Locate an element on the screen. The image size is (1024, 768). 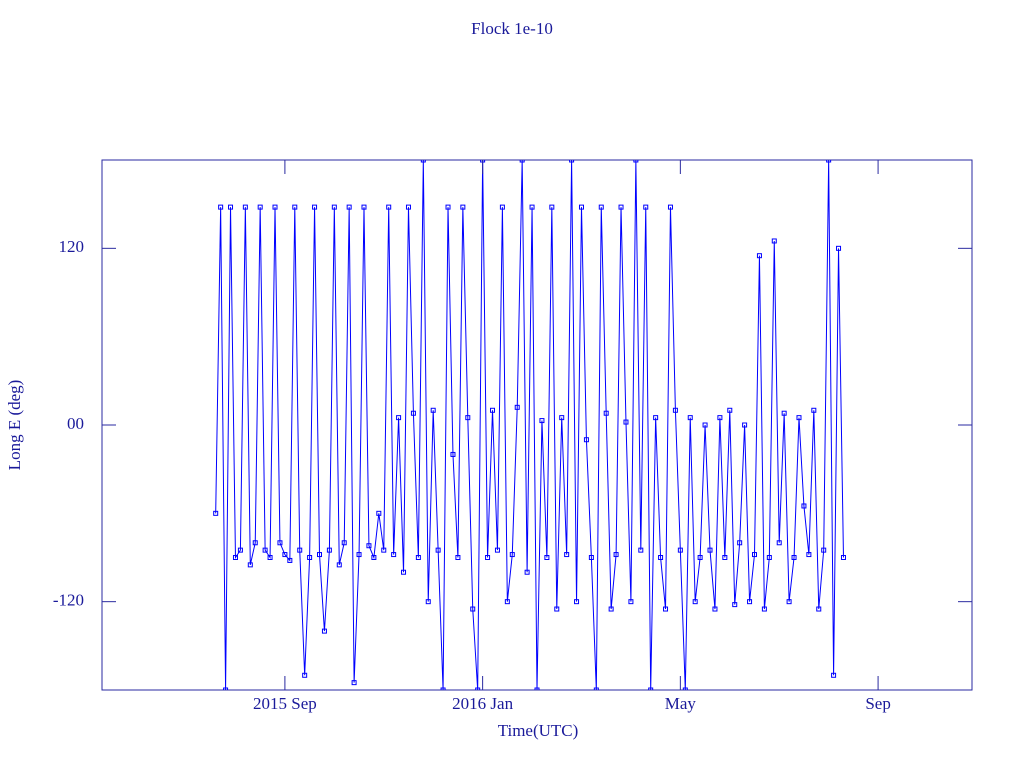
y-tick-label: 120 is located at coordinates (72, 246).